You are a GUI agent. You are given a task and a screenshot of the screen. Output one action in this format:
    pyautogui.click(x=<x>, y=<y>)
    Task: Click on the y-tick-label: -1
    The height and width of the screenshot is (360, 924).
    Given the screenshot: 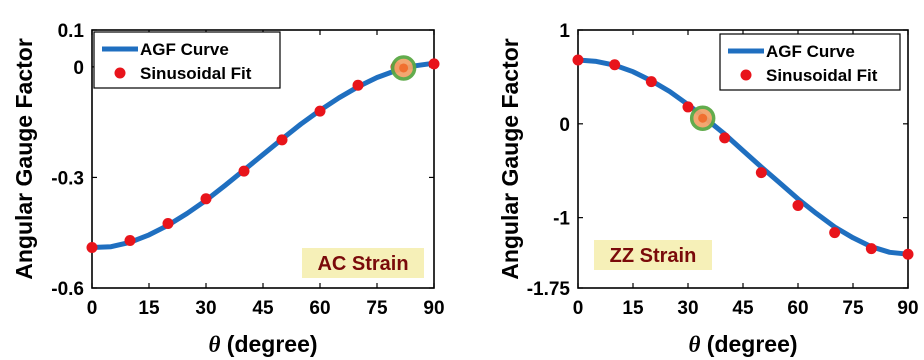 What is the action you would take?
    pyautogui.click(x=561, y=219)
    